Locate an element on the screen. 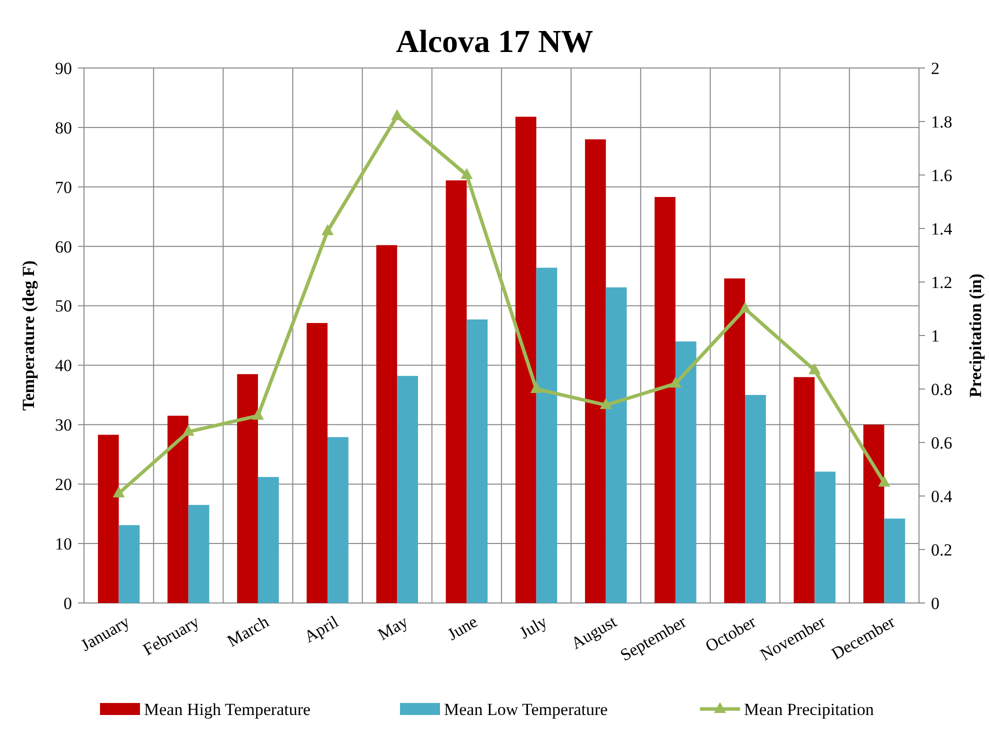 Image resolution: width=989 pixels, height=733 pixels. y2-tick-label: 1.8 is located at coordinates (941, 122).